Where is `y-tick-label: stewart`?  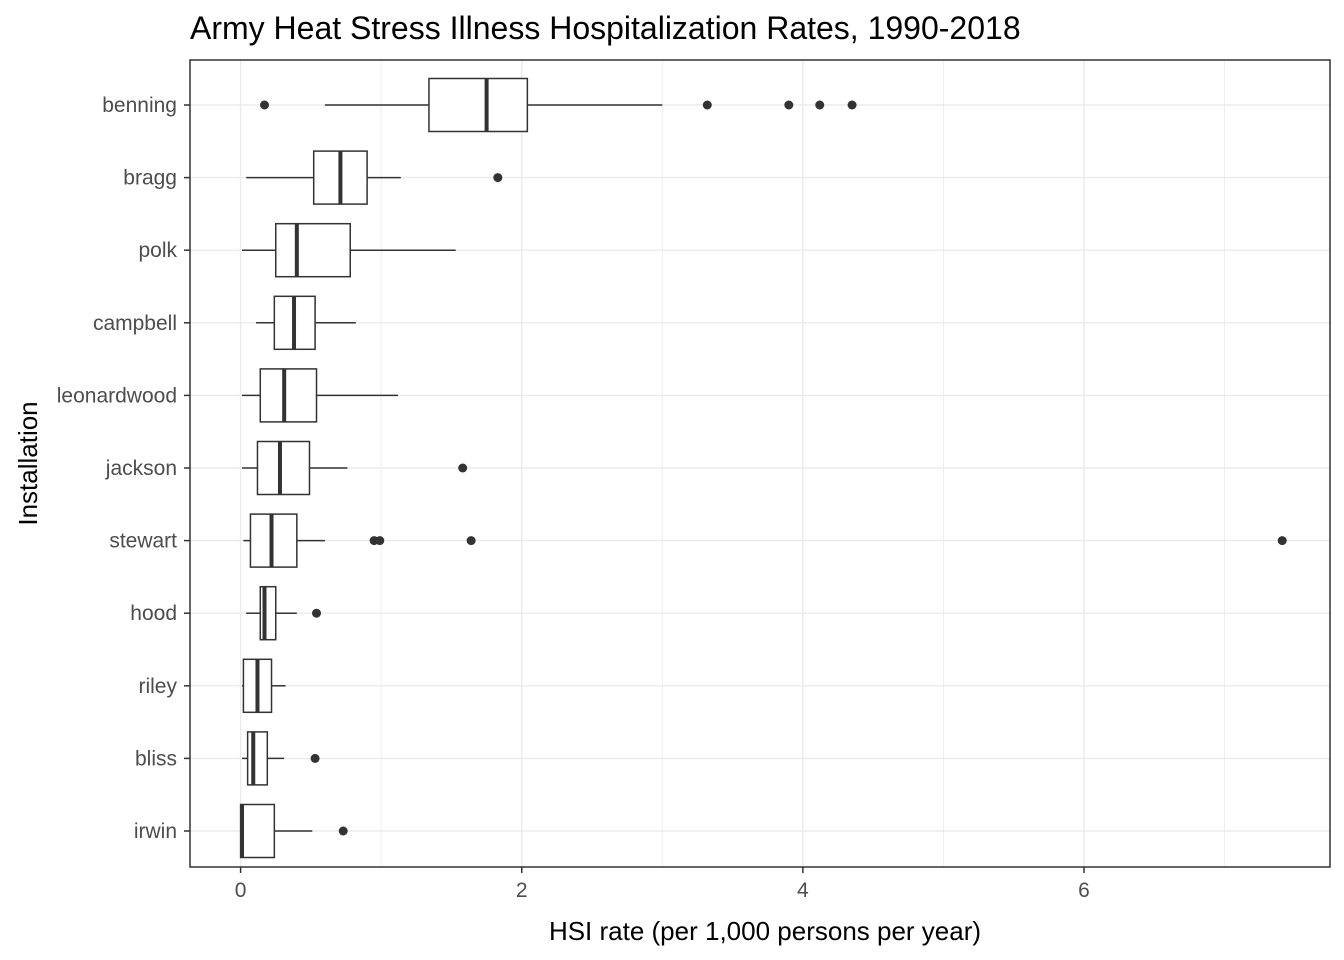
y-tick-label: stewart is located at coordinates (143, 541).